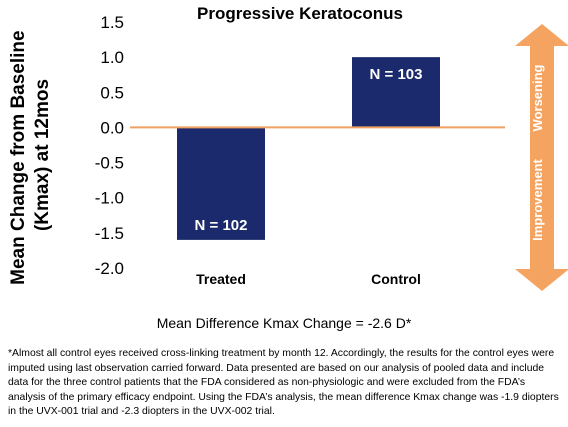  I want to click on category-labels: Treated Control, so click(308, 279).